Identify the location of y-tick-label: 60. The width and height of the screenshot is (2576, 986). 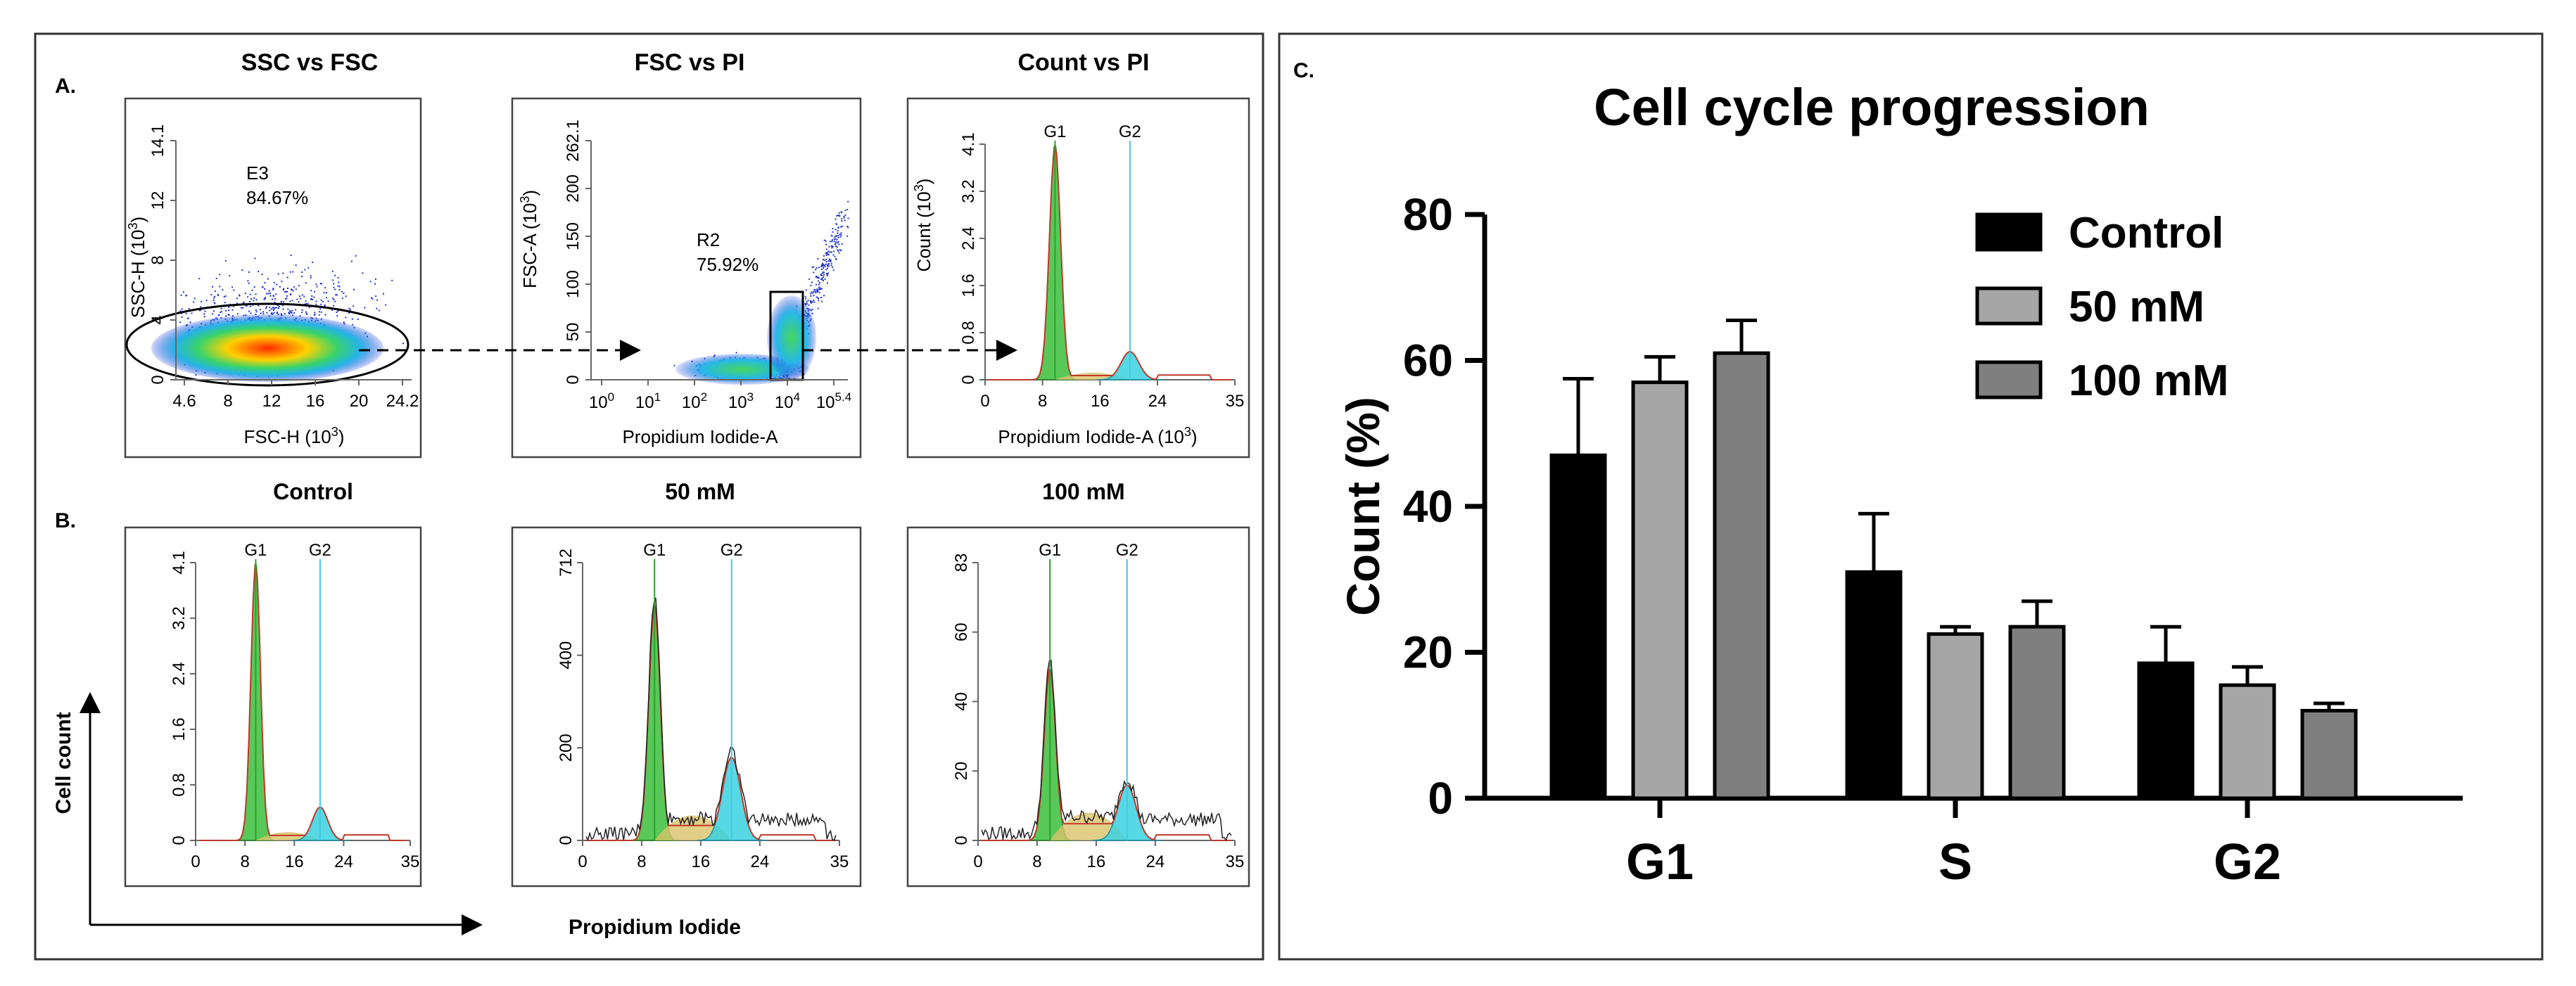
(1428, 360).